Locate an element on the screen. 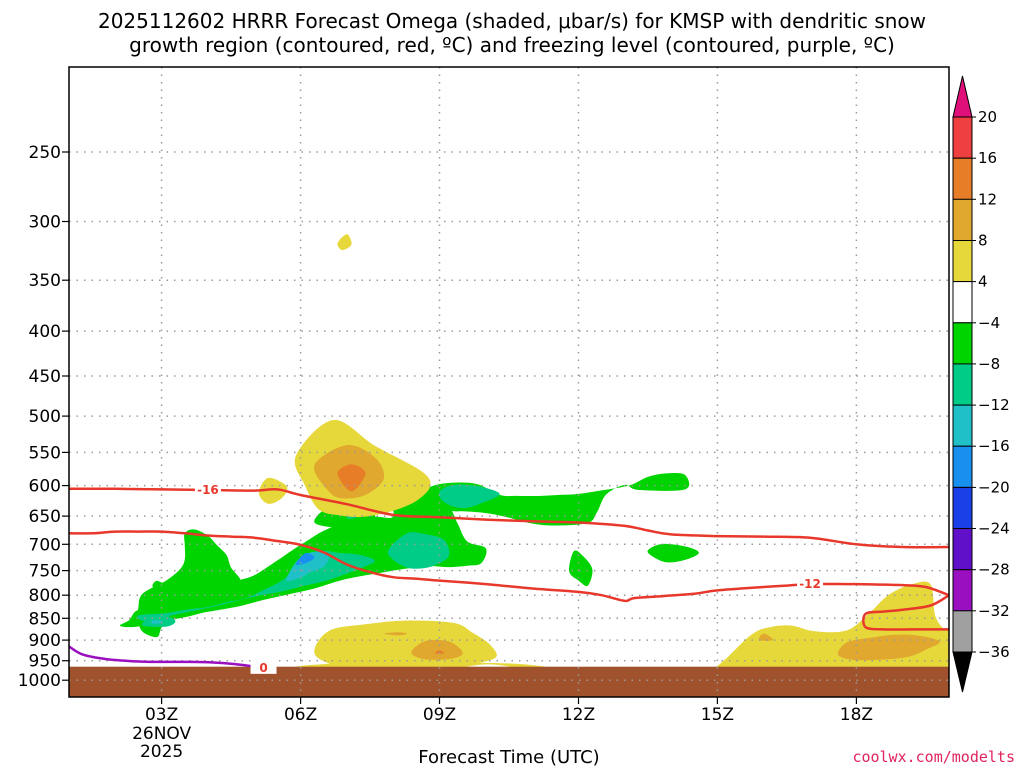 This screenshot has width=1024, height=768. colorbar-top-arrow is located at coordinates (962, 96).